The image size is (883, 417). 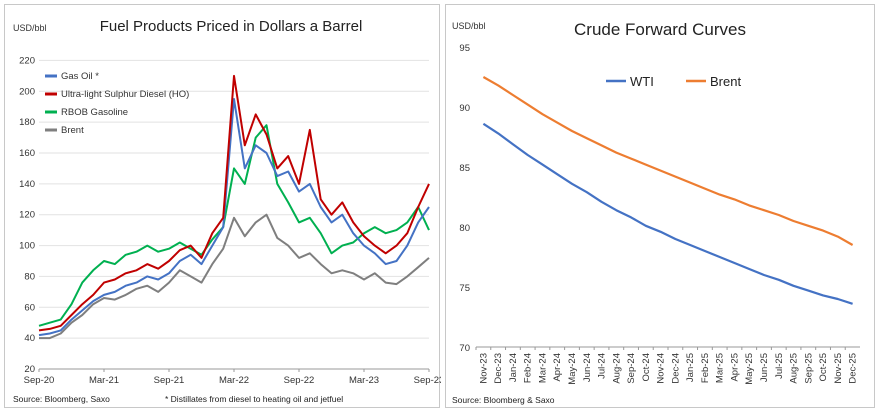 I want to click on left-chart-title: Fuel Products Priced in Dollars a Barrel, so click(x=231, y=26).